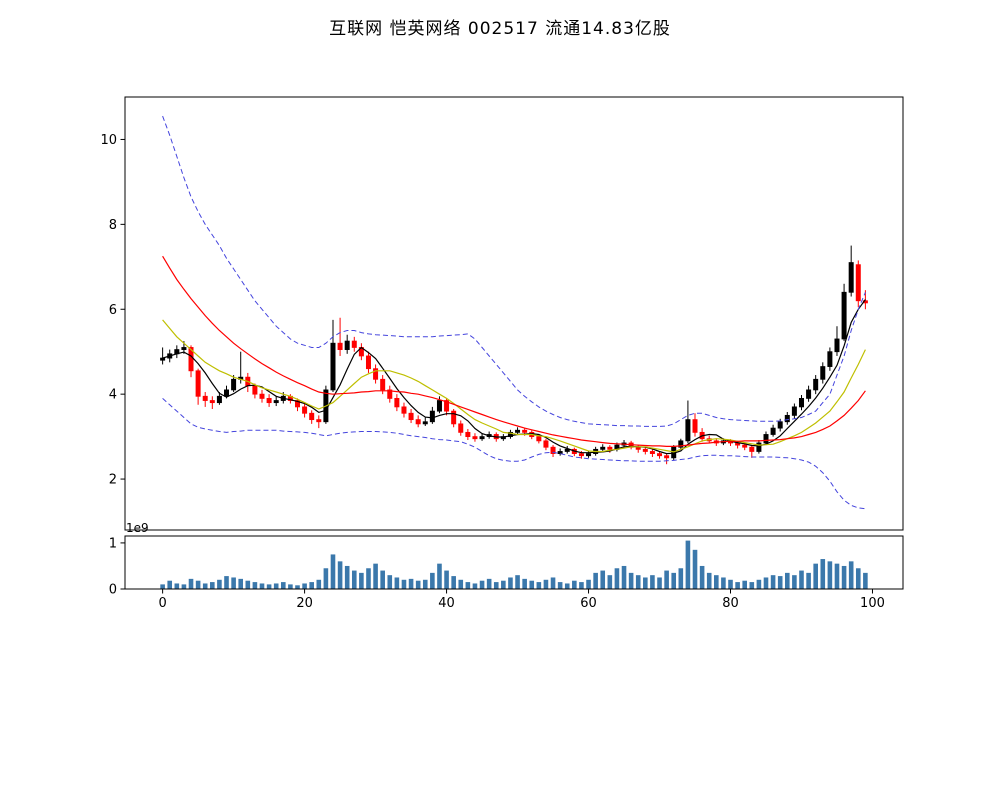 This screenshot has height=800, width=1000. I want to click on volume-scale-label: 1e9, so click(137, 528).